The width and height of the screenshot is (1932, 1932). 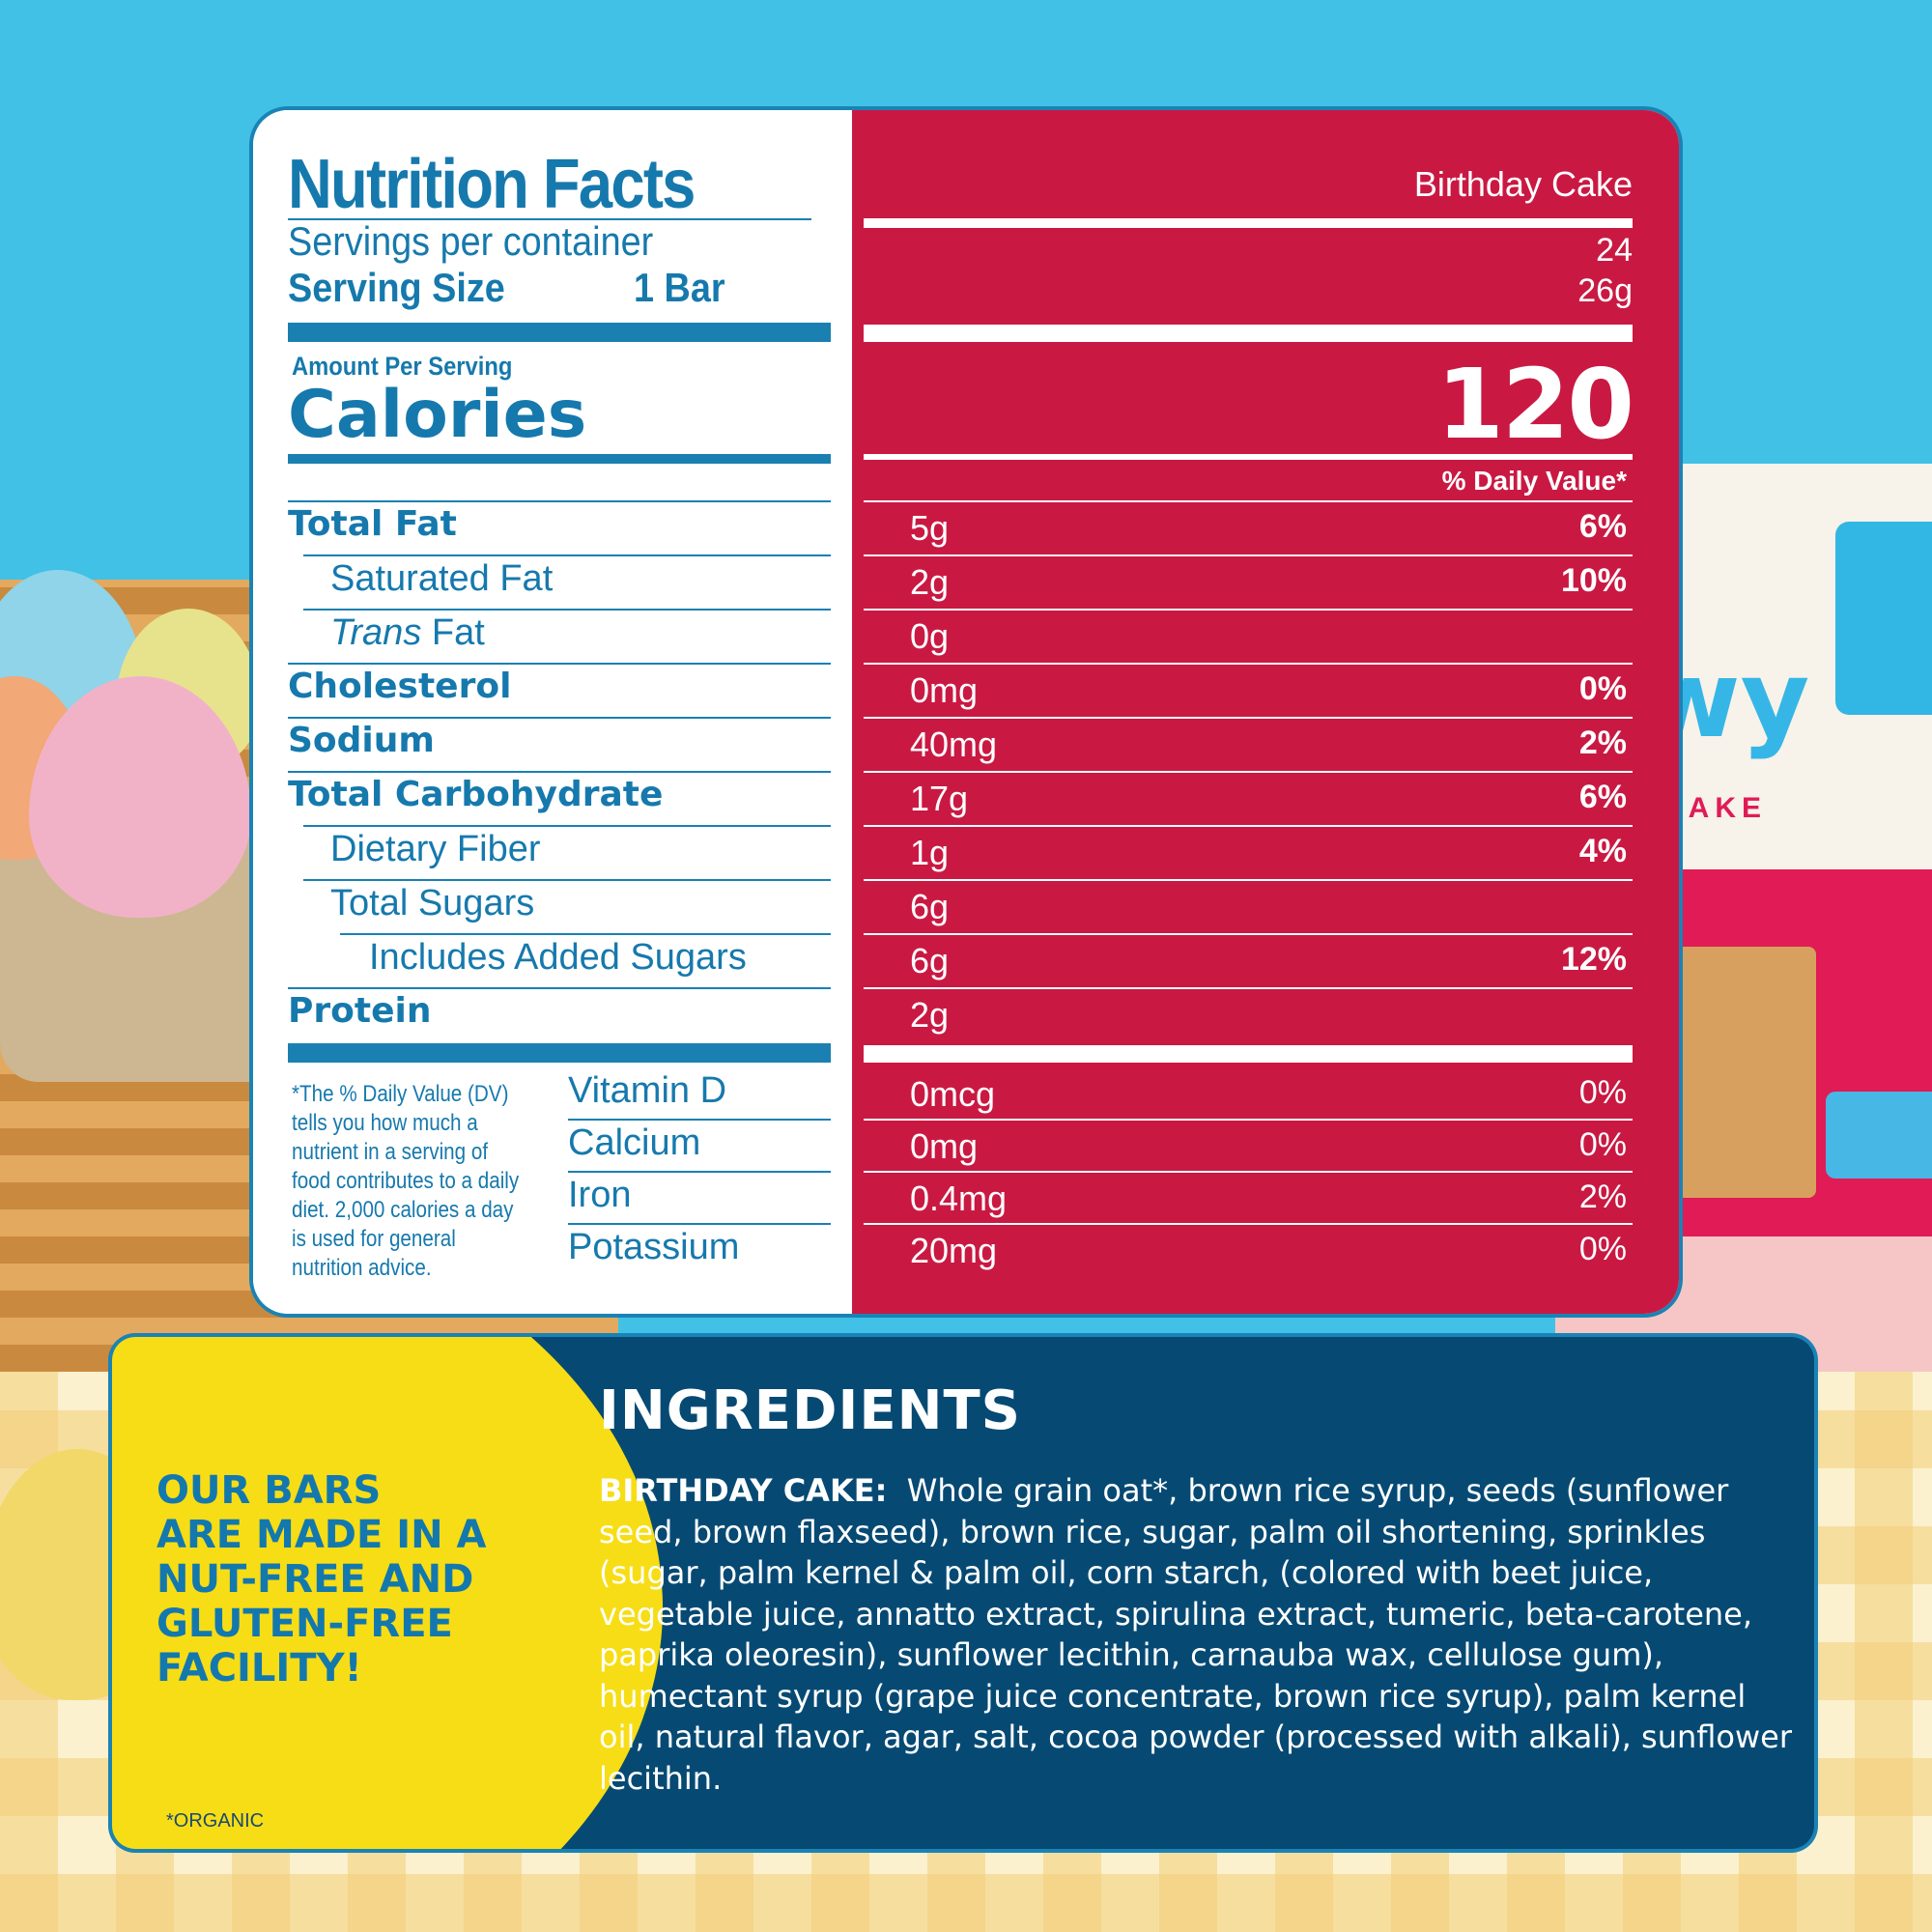 I want to click on facility-note-line: FACILITY!, so click(x=259, y=1668).